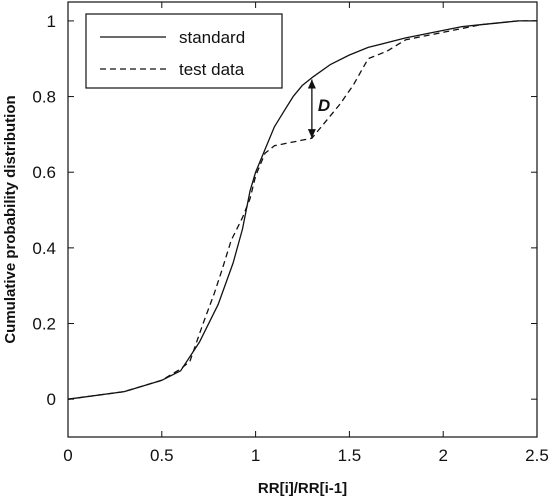 The image size is (550, 500). What do you see at coordinates (324, 105) in the screenshot?
I see `annotation-label-d: D` at bounding box center [324, 105].